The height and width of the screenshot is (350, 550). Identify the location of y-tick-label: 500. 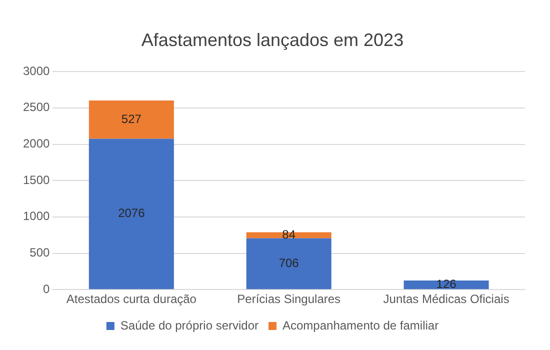
(40, 253).